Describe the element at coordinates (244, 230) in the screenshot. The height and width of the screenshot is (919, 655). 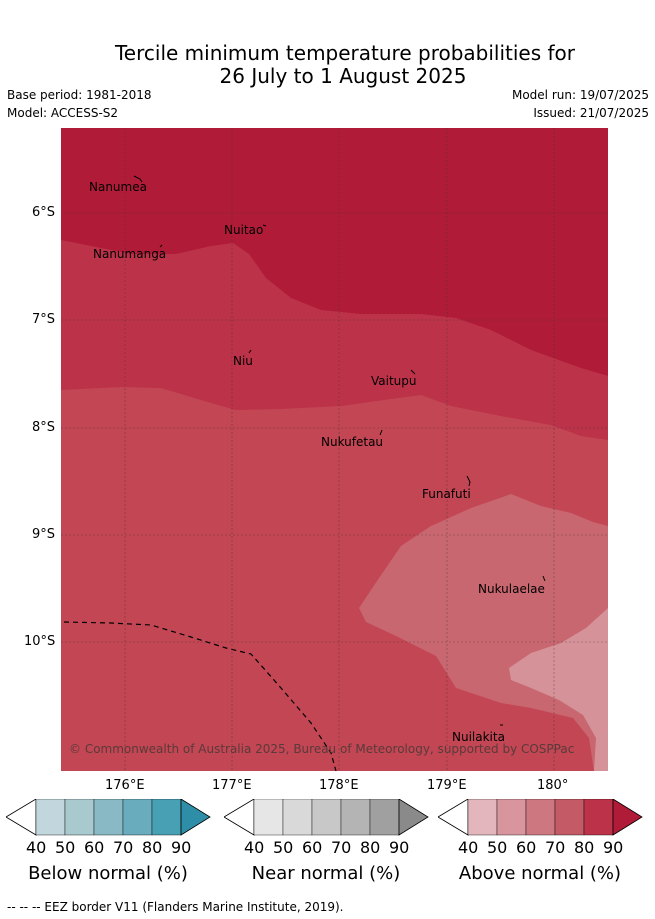
I see `island-label-nuitao: Nuitao` at that location.